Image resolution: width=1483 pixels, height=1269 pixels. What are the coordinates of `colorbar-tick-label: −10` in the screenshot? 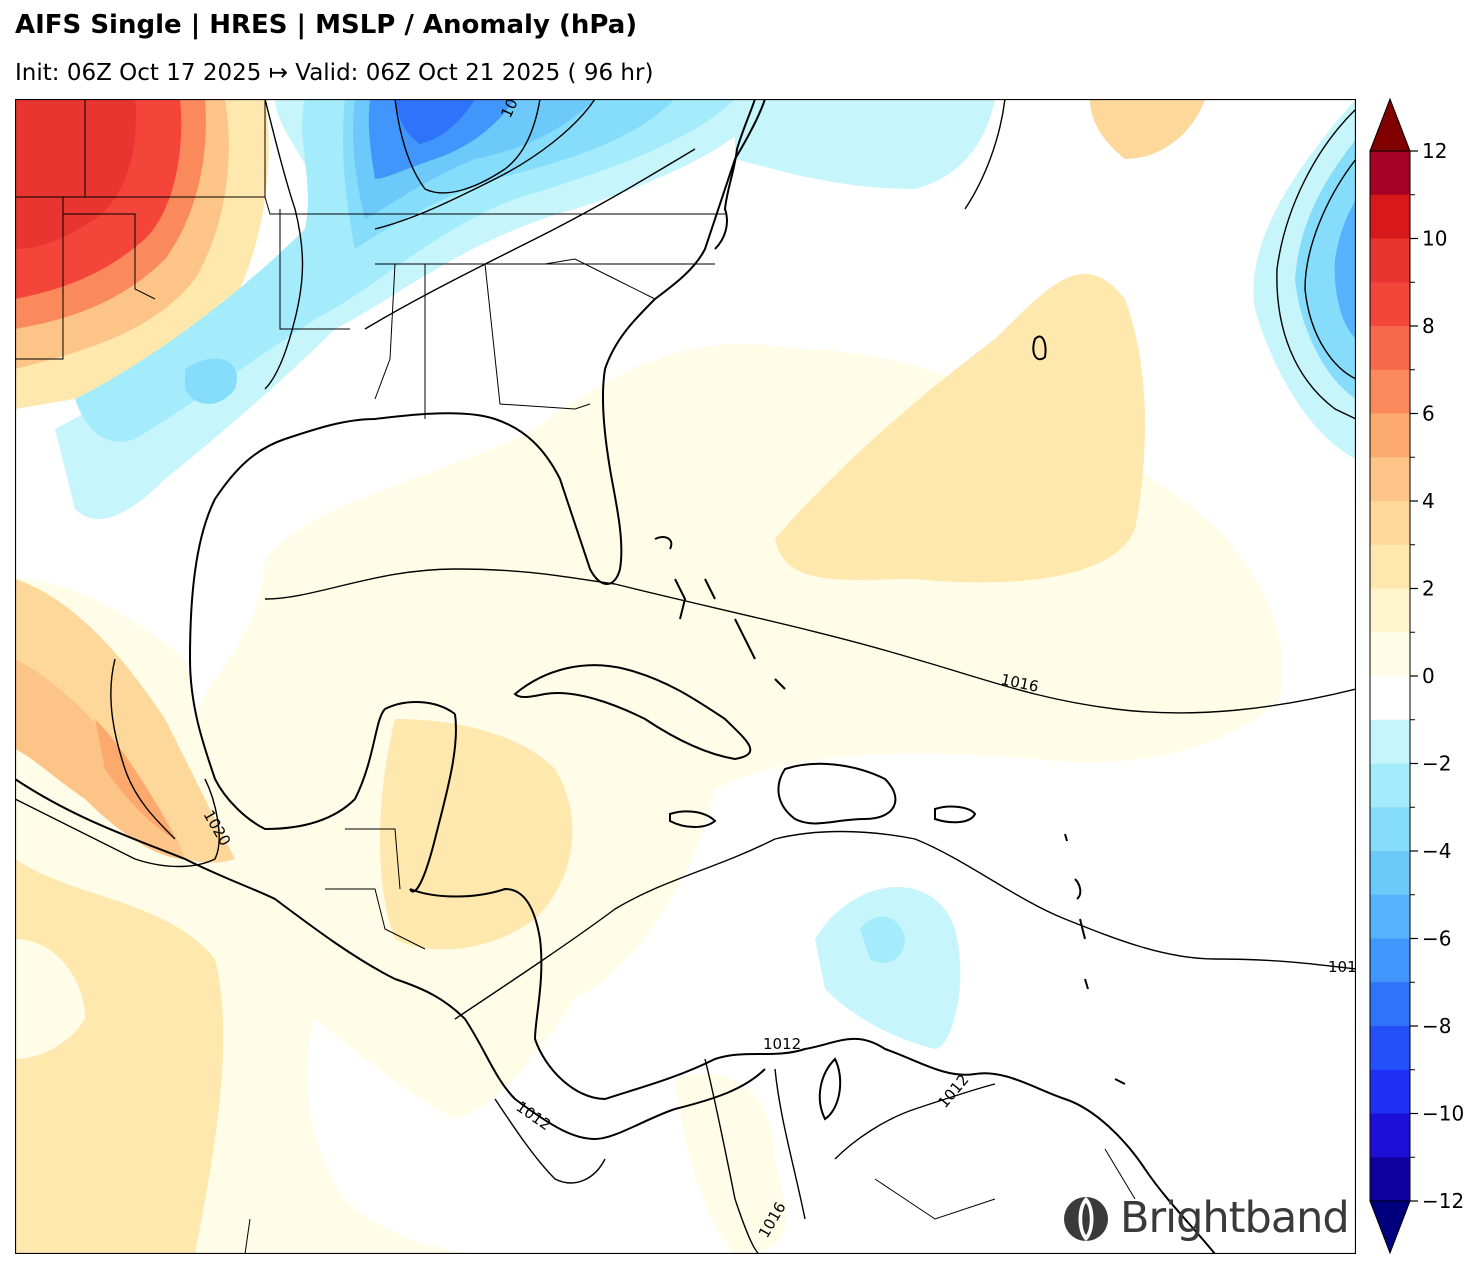 It's located at (1443, 1114).